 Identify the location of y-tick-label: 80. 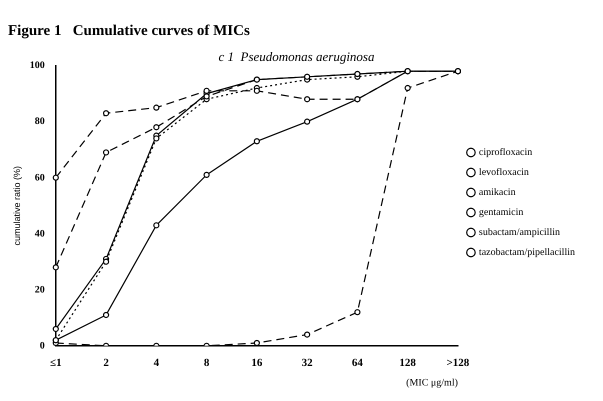
(39, 122).